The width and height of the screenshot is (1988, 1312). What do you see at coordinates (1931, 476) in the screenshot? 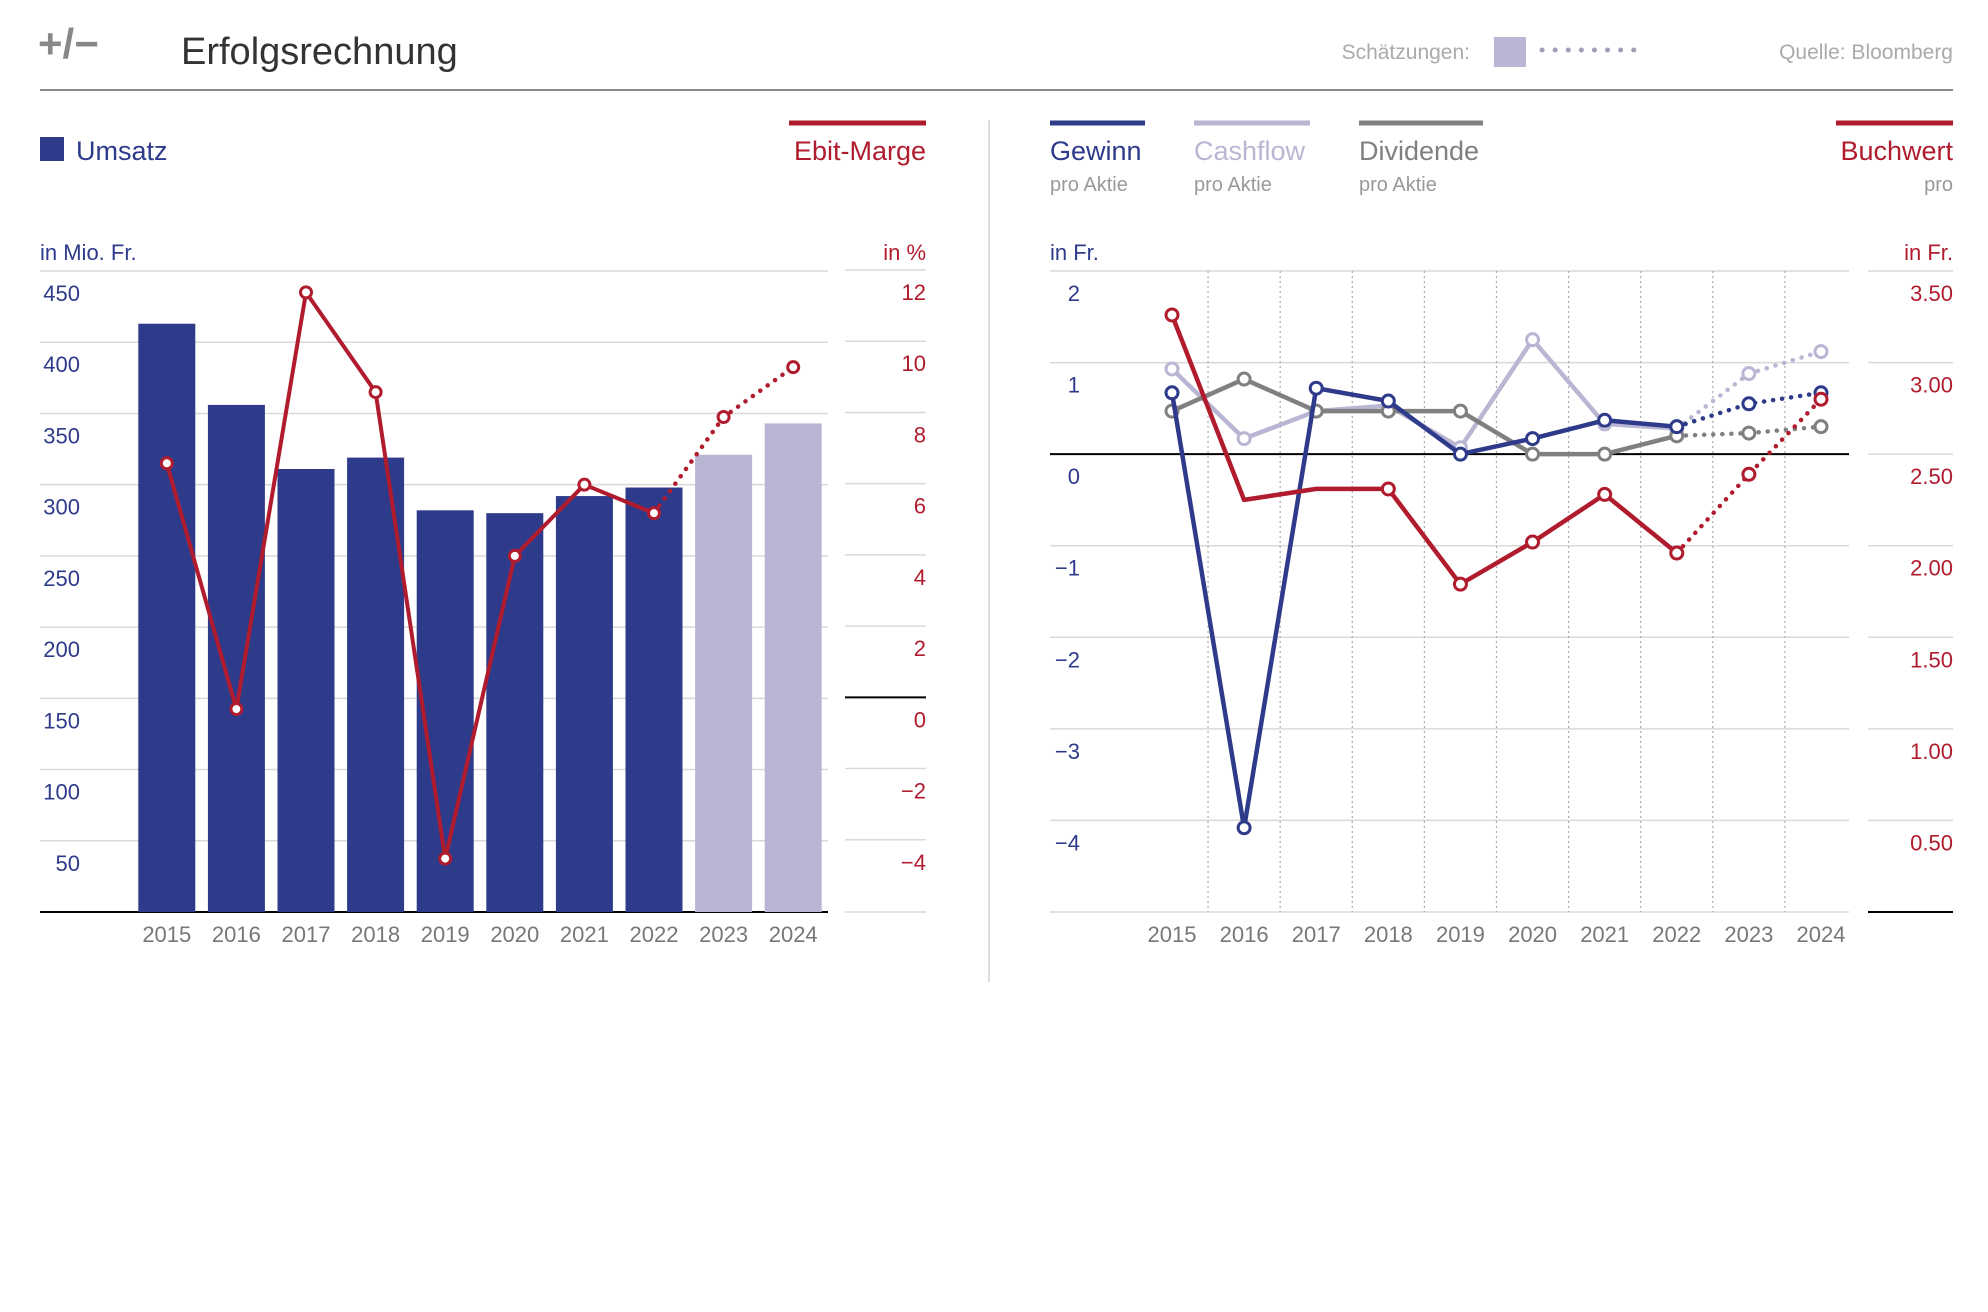
I see `right-tick-label: 2.50` at bounding box center [1931, 476].